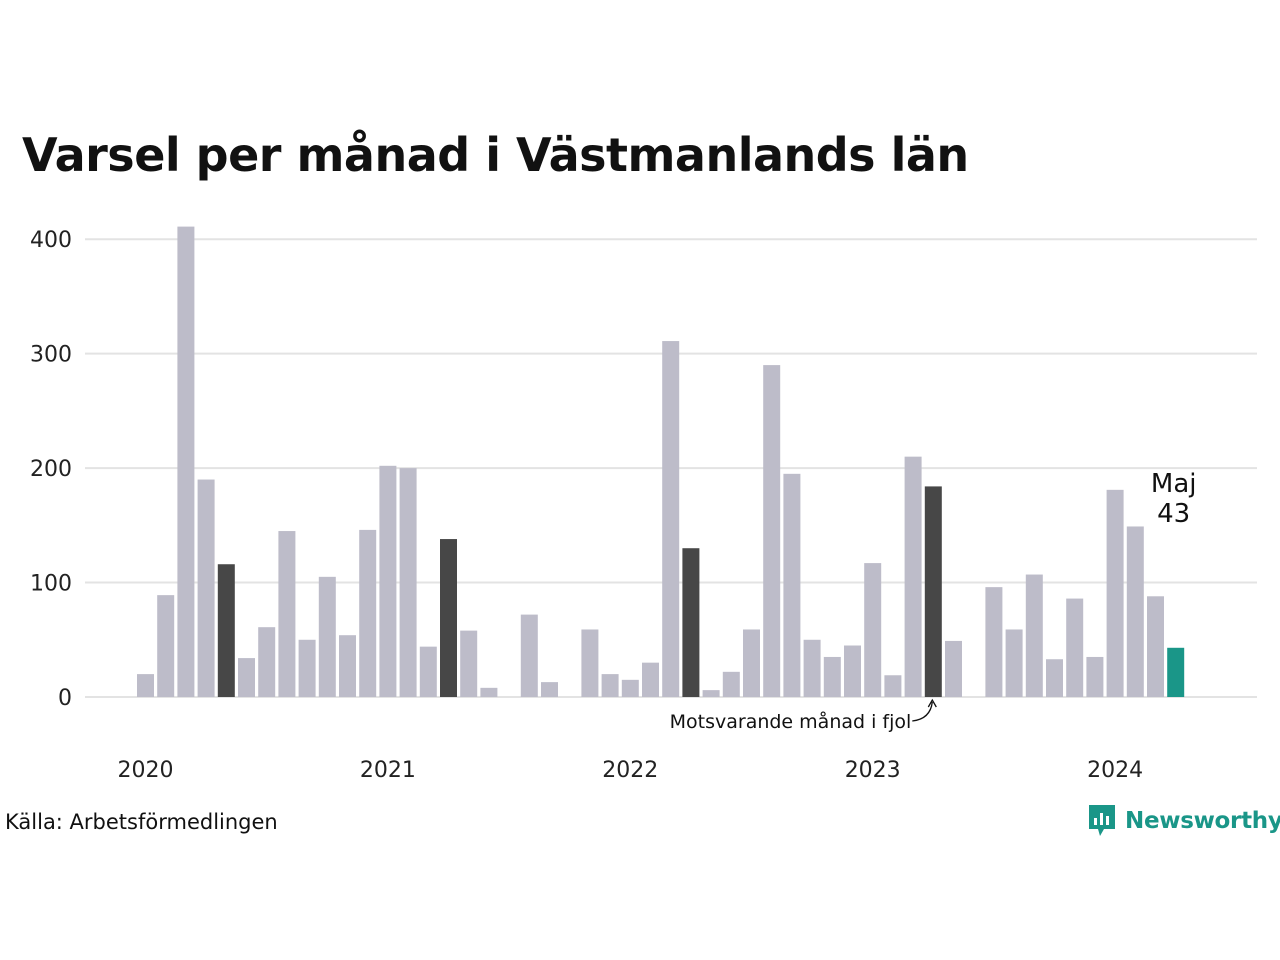 This screenshot has width=1280, height=960. What do you see at coordinates (1173, 514) in the screenshot?
I see `current-value-label: 43` at bounding box center [1173, 514].